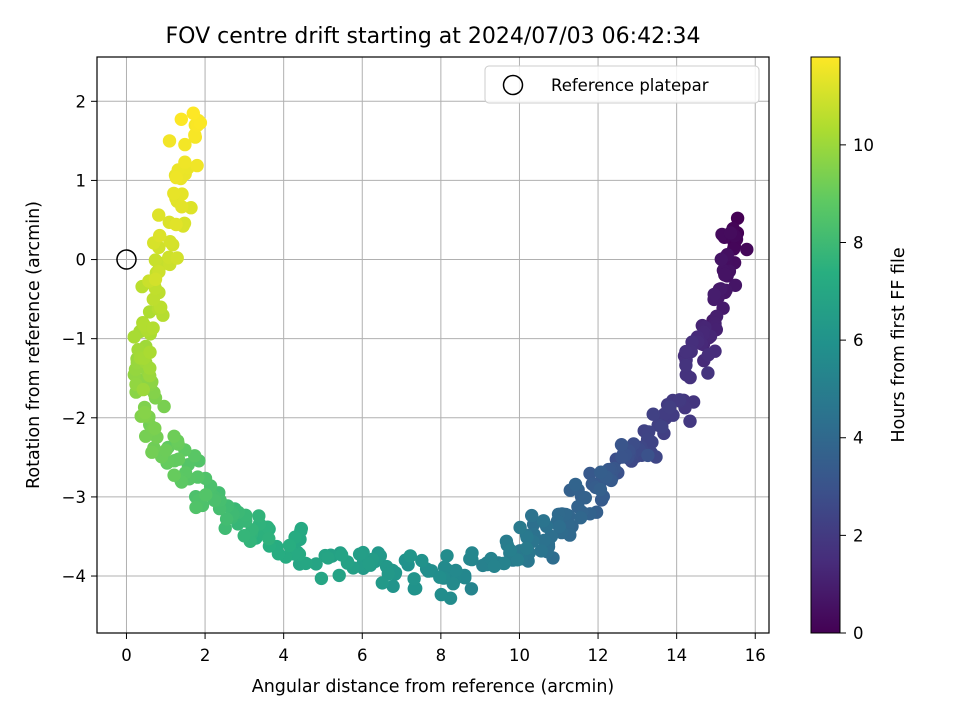  I want to click on y-tick-label: −3, so click(74, 497).